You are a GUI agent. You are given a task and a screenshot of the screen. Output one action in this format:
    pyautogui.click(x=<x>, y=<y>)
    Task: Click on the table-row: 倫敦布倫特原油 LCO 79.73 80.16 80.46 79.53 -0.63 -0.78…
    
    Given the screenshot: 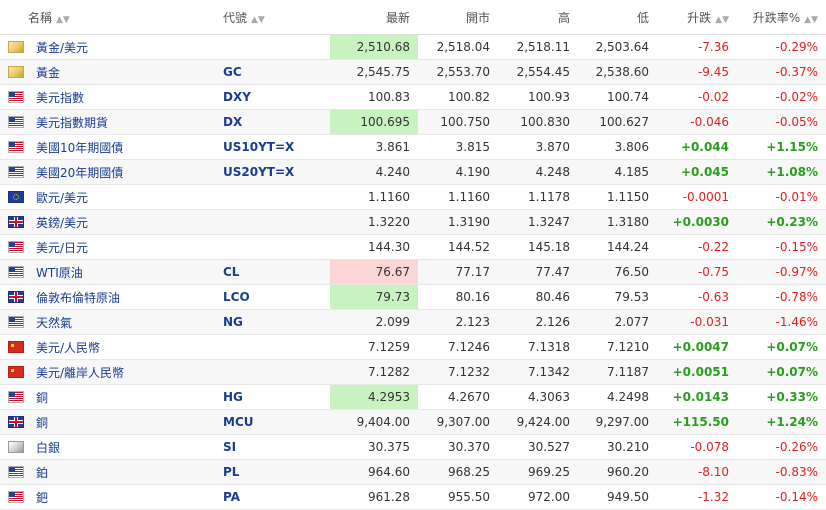 What is the action you would take?
    pyautogui.click(x=413, y=297)
    